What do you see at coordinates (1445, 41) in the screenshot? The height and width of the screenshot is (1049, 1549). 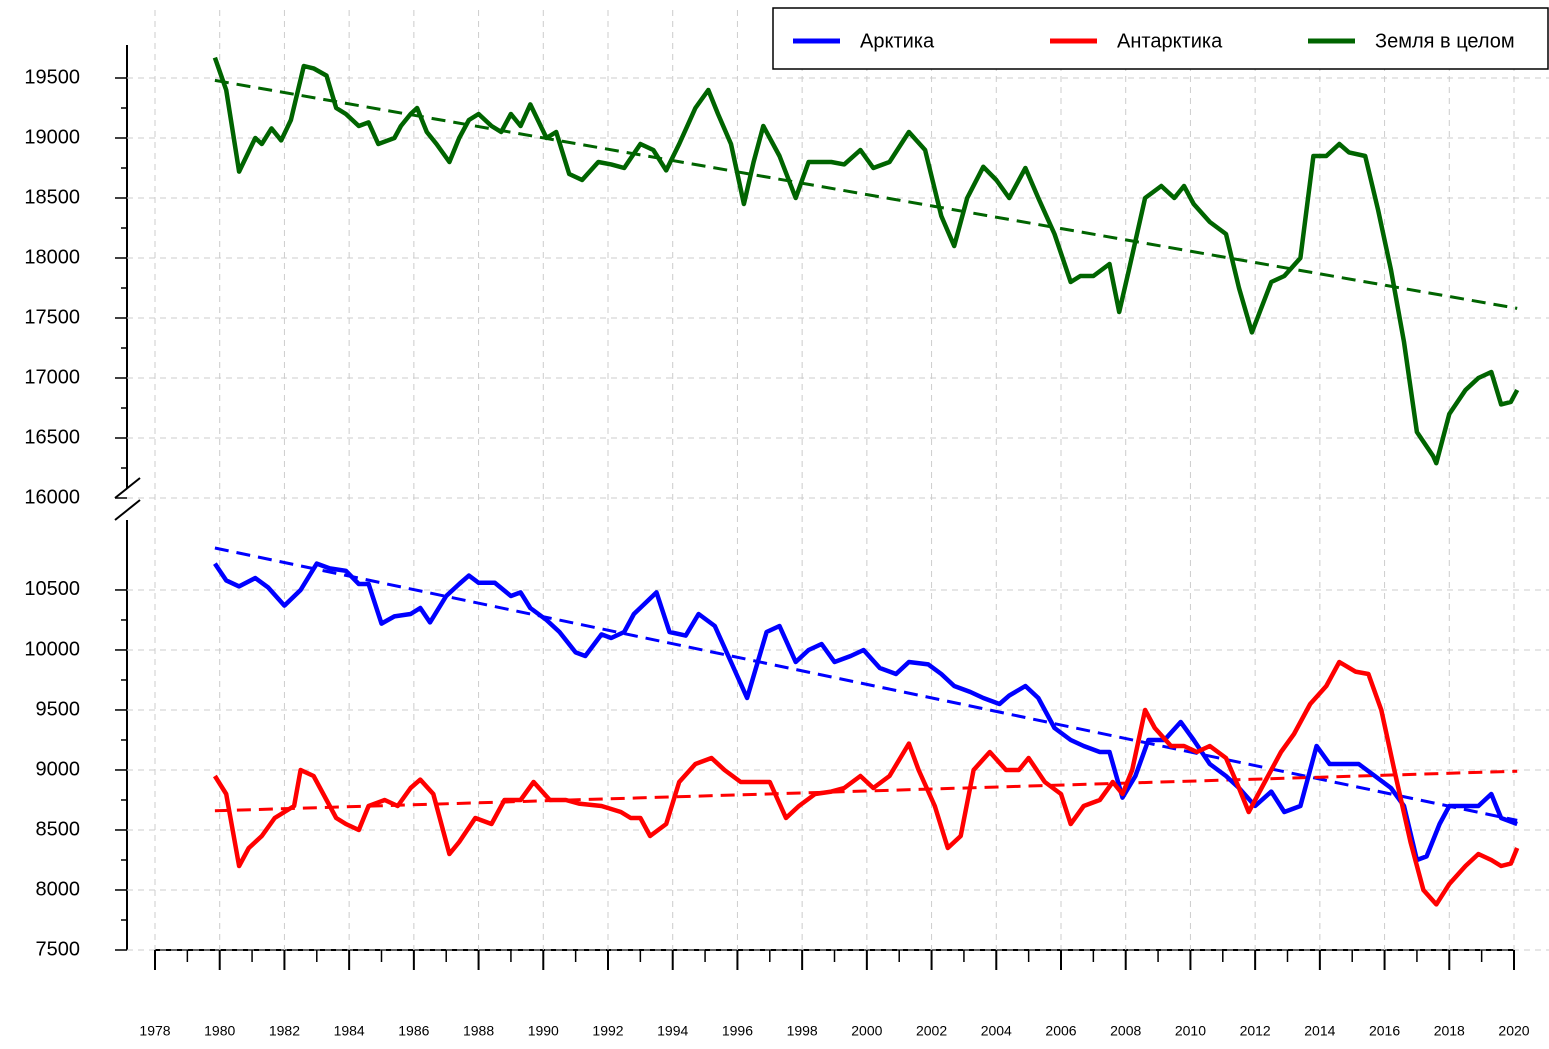 I see `legend-label: Земля в целом` at bounding box center [1445, 41].